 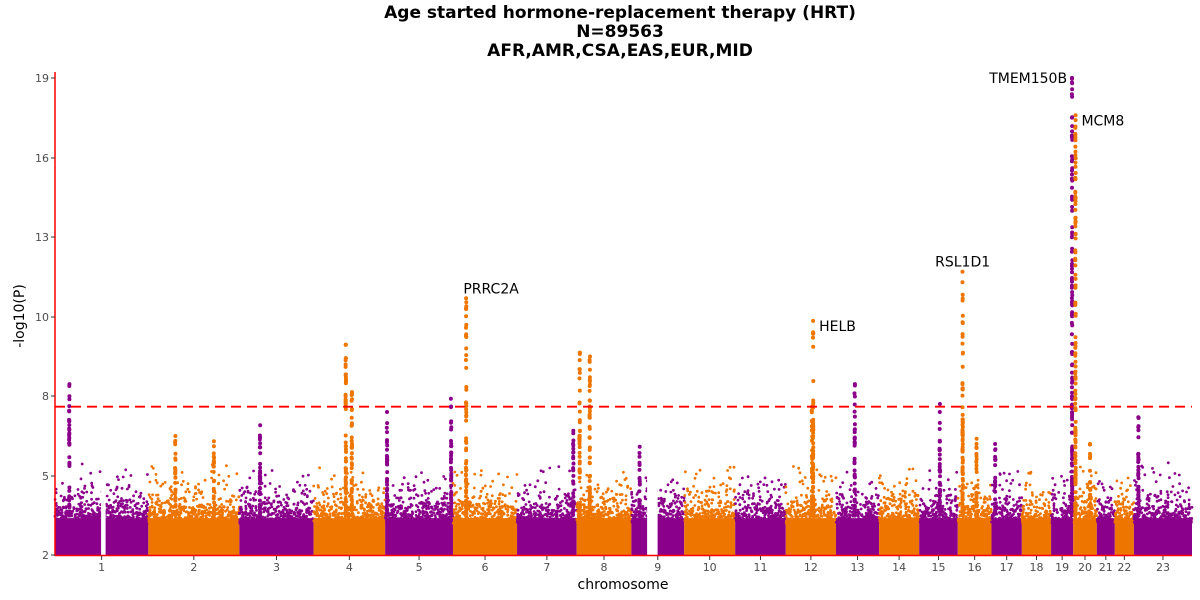 What do you see at coordinates (604, 512) in the screenshot?
I see `chromosome-8-points` at bounding box center [604, 512].